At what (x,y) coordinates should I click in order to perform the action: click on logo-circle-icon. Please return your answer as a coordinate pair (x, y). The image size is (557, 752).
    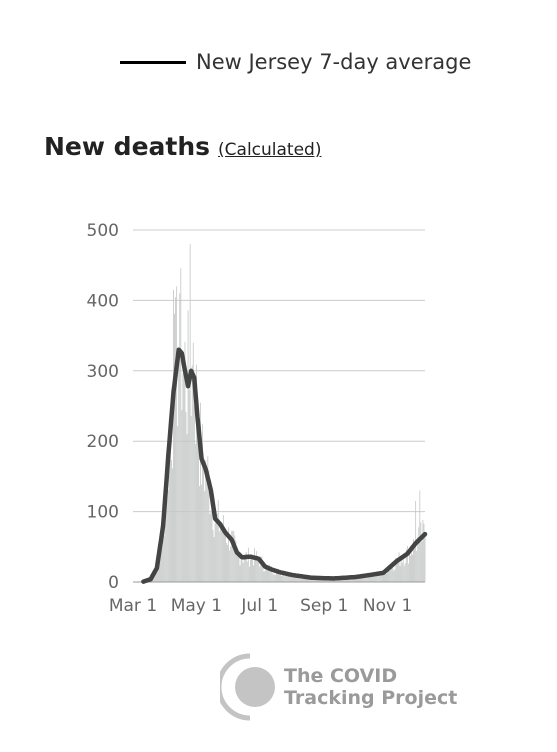
    Looking at the image, I should click on (247, 687).